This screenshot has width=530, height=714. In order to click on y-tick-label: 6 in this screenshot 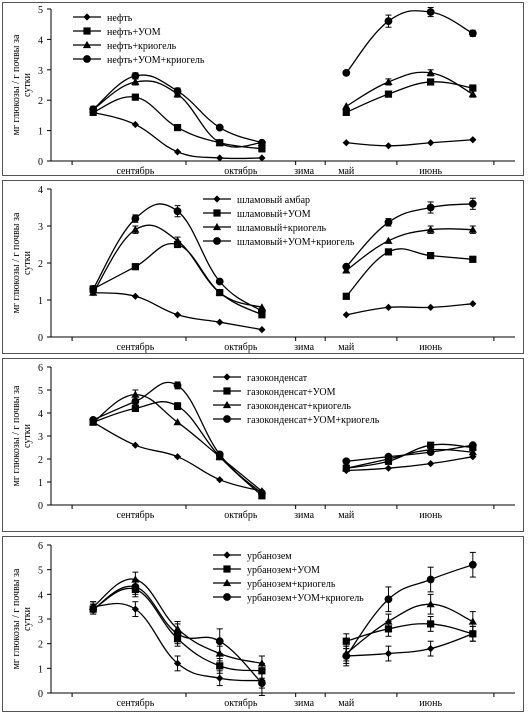, I will do `click(40, 368)`.